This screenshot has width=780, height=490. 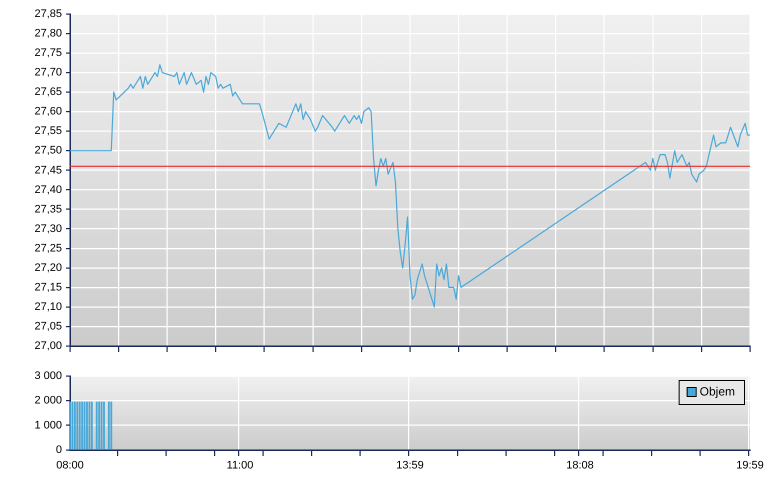 I want to click on y-tick-label: 27,50, so click(x=48, y=150).